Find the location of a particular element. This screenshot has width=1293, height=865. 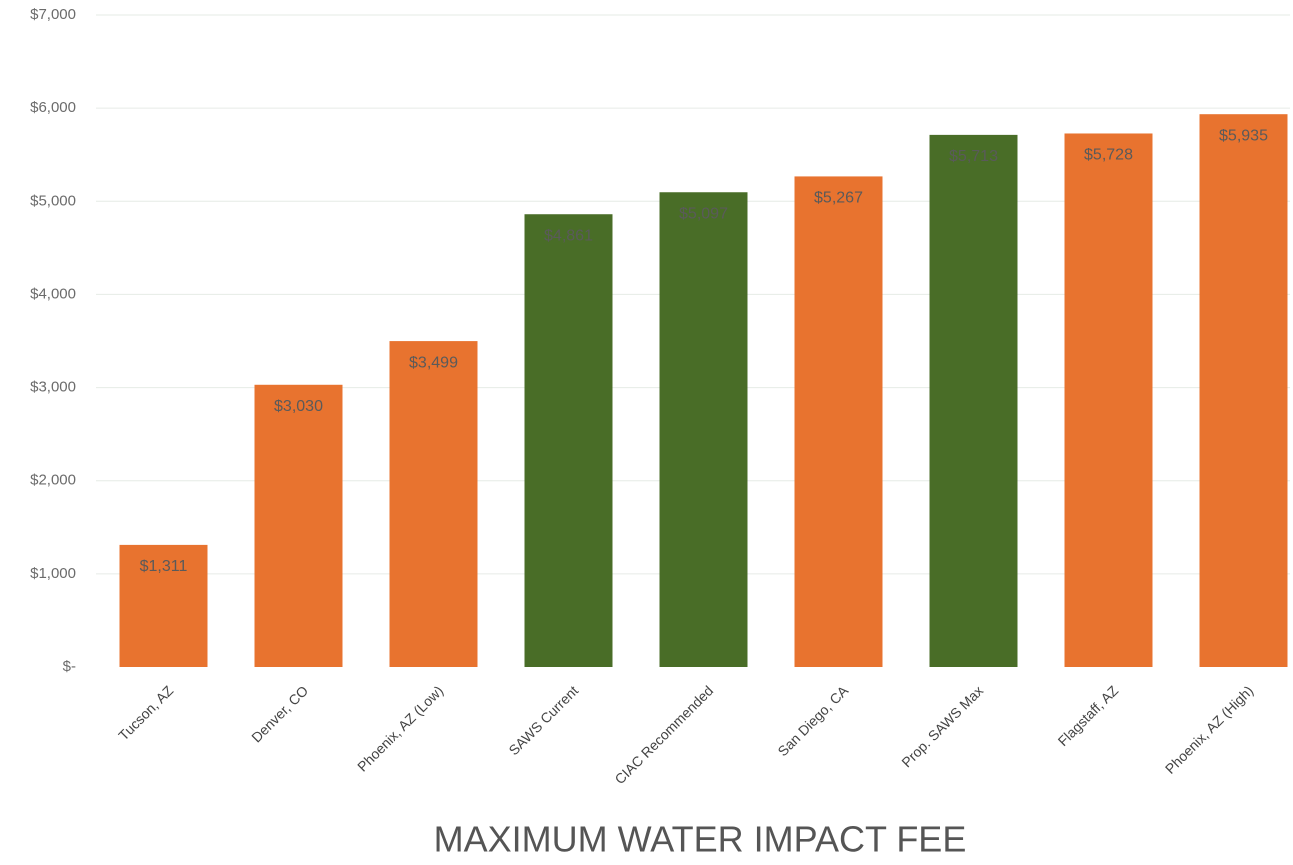

x-tick-label: Denver, CO is located at coordinates (279, 713).